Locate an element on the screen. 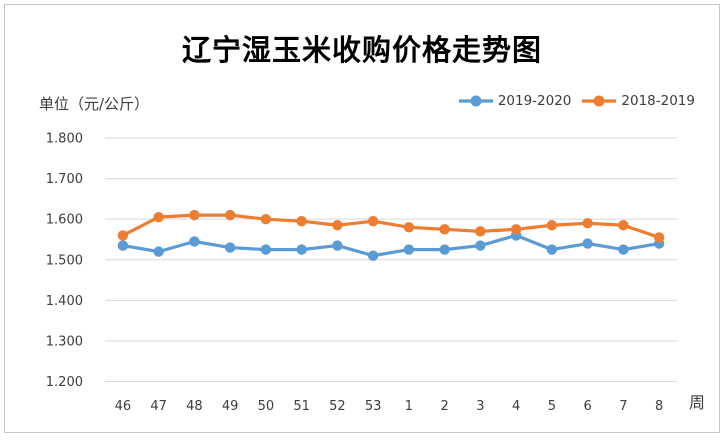  x-tick-label: 47 is located at coordinates (158, 406).